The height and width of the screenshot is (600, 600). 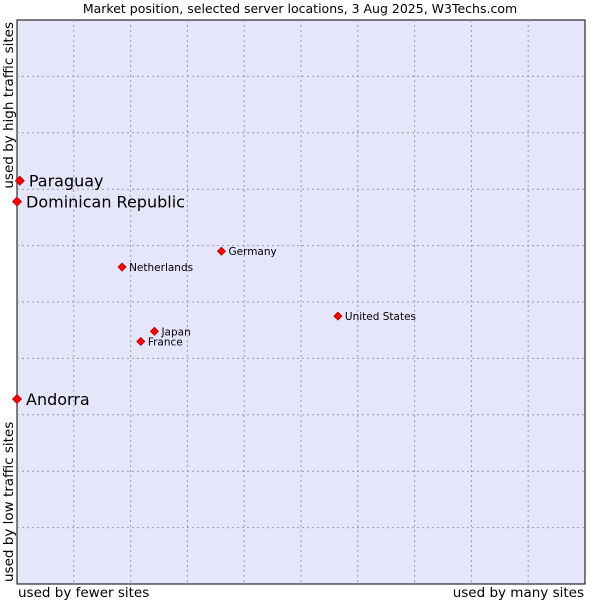 I want to click on point-paraguay: Paraguay, so click(x=59, y=181).